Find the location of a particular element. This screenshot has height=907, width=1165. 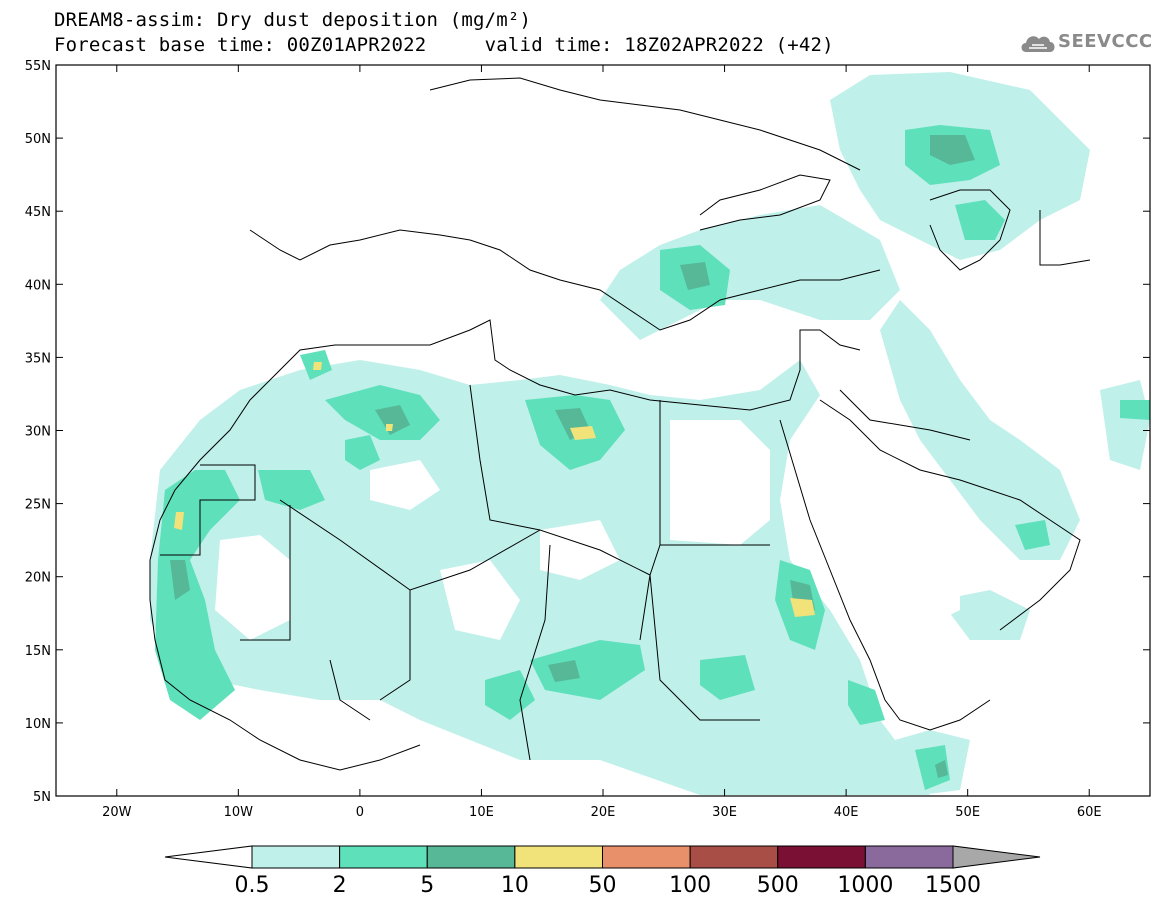

lat-label: 5N is located at coordinates (42, 797).